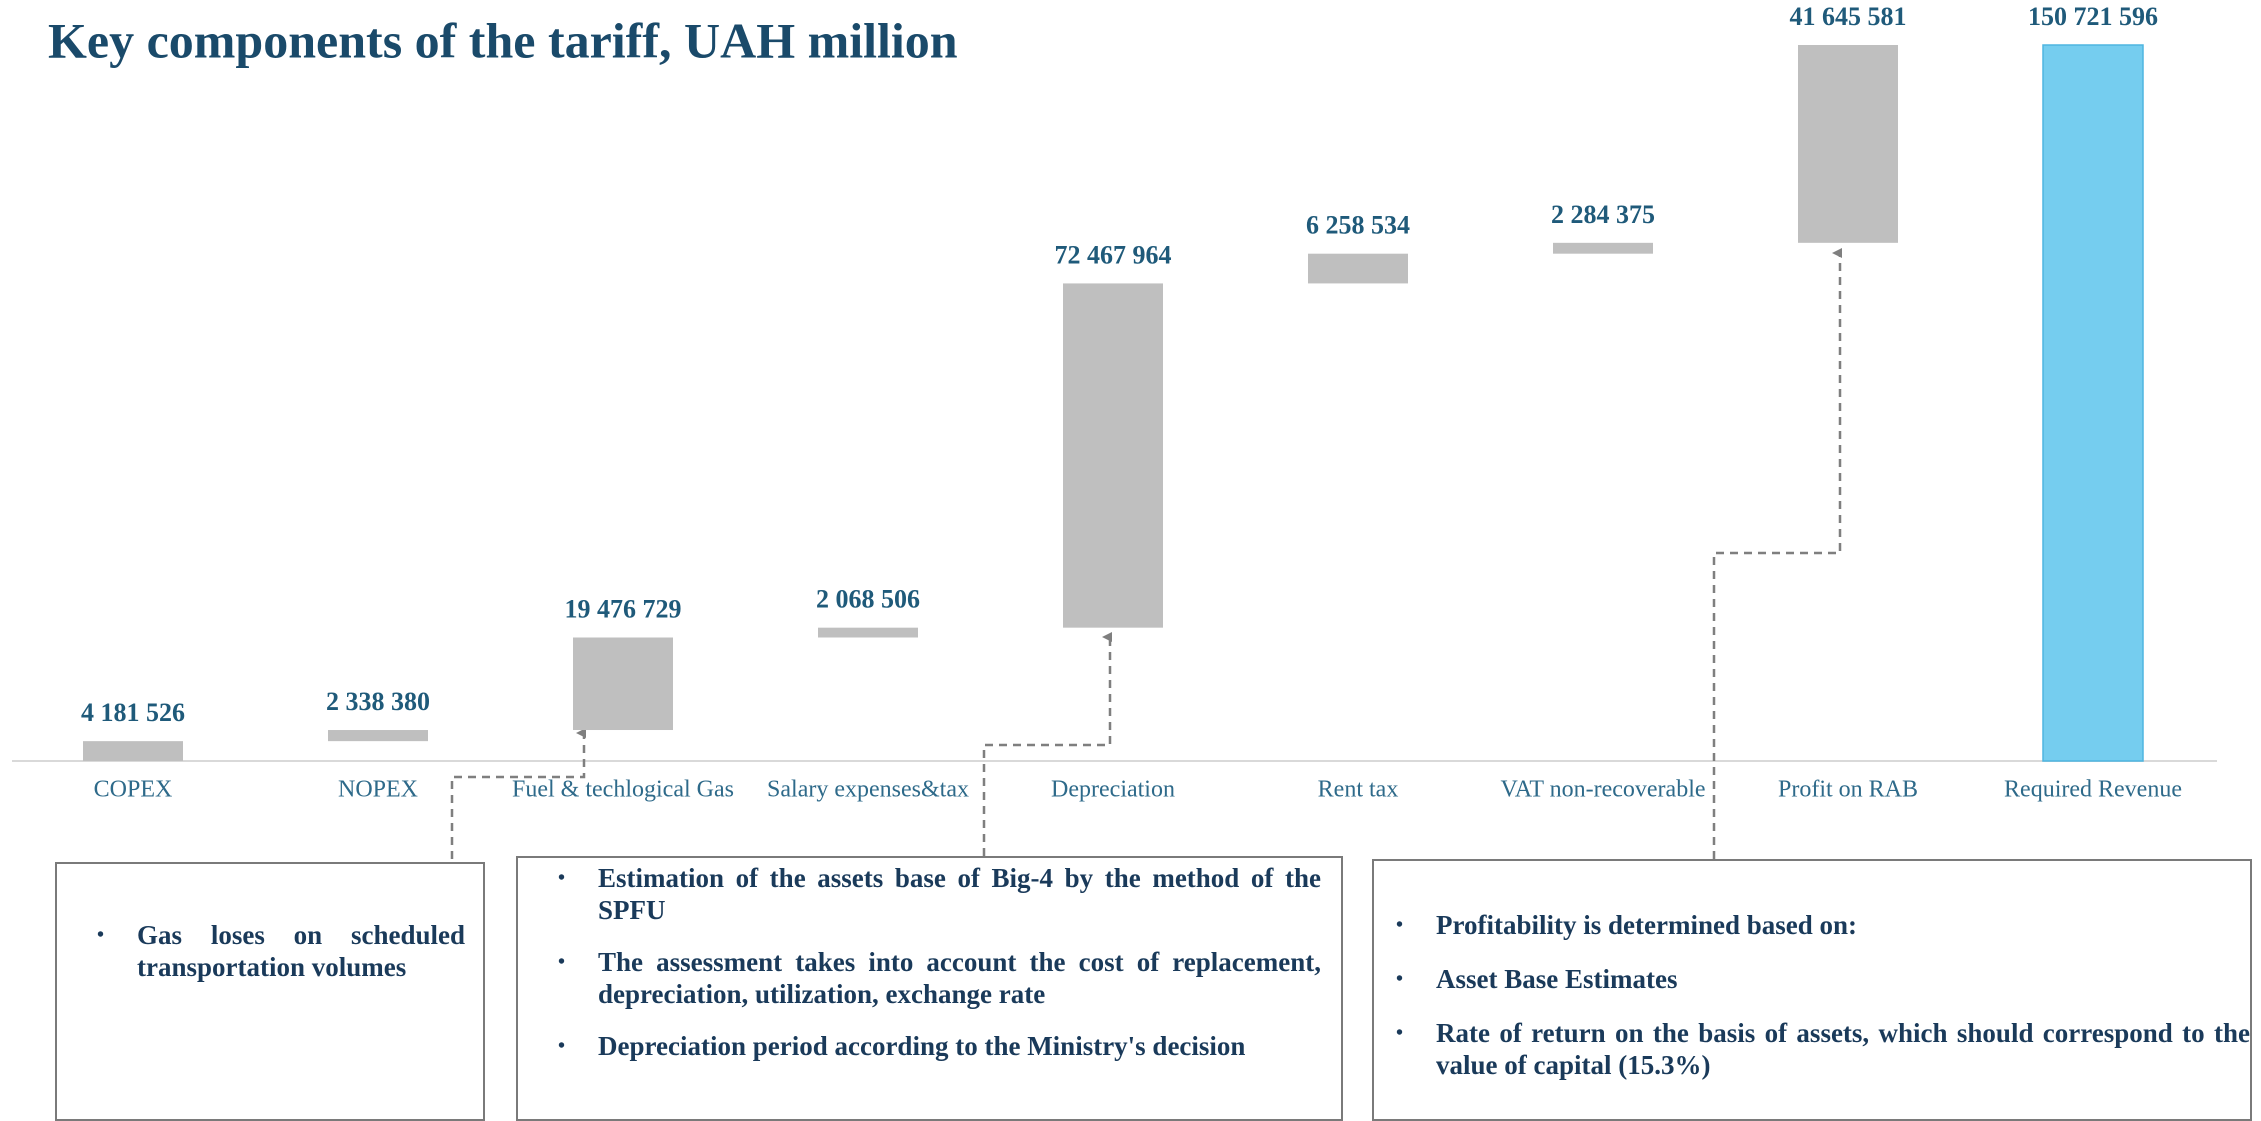  I want to click on x-tick-label: Fuel & techlogical Gas, so click(623, 790).